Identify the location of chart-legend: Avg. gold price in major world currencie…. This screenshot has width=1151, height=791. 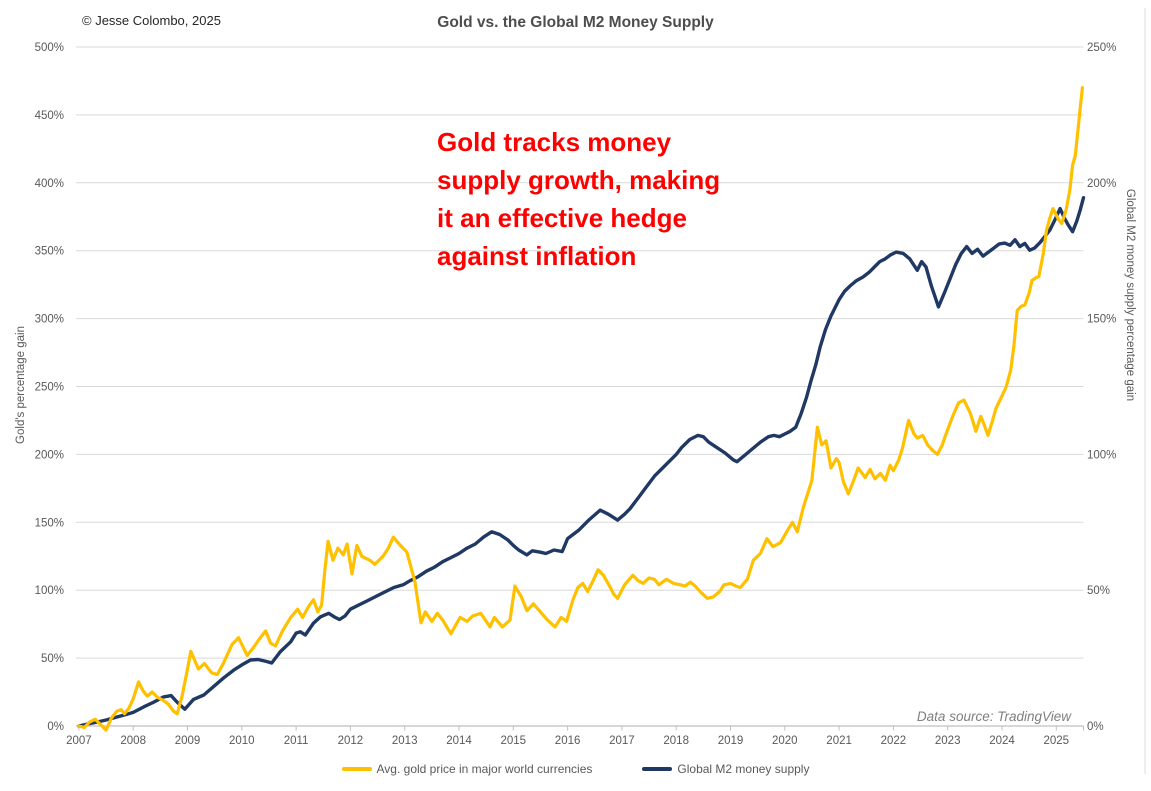
(575, 769).